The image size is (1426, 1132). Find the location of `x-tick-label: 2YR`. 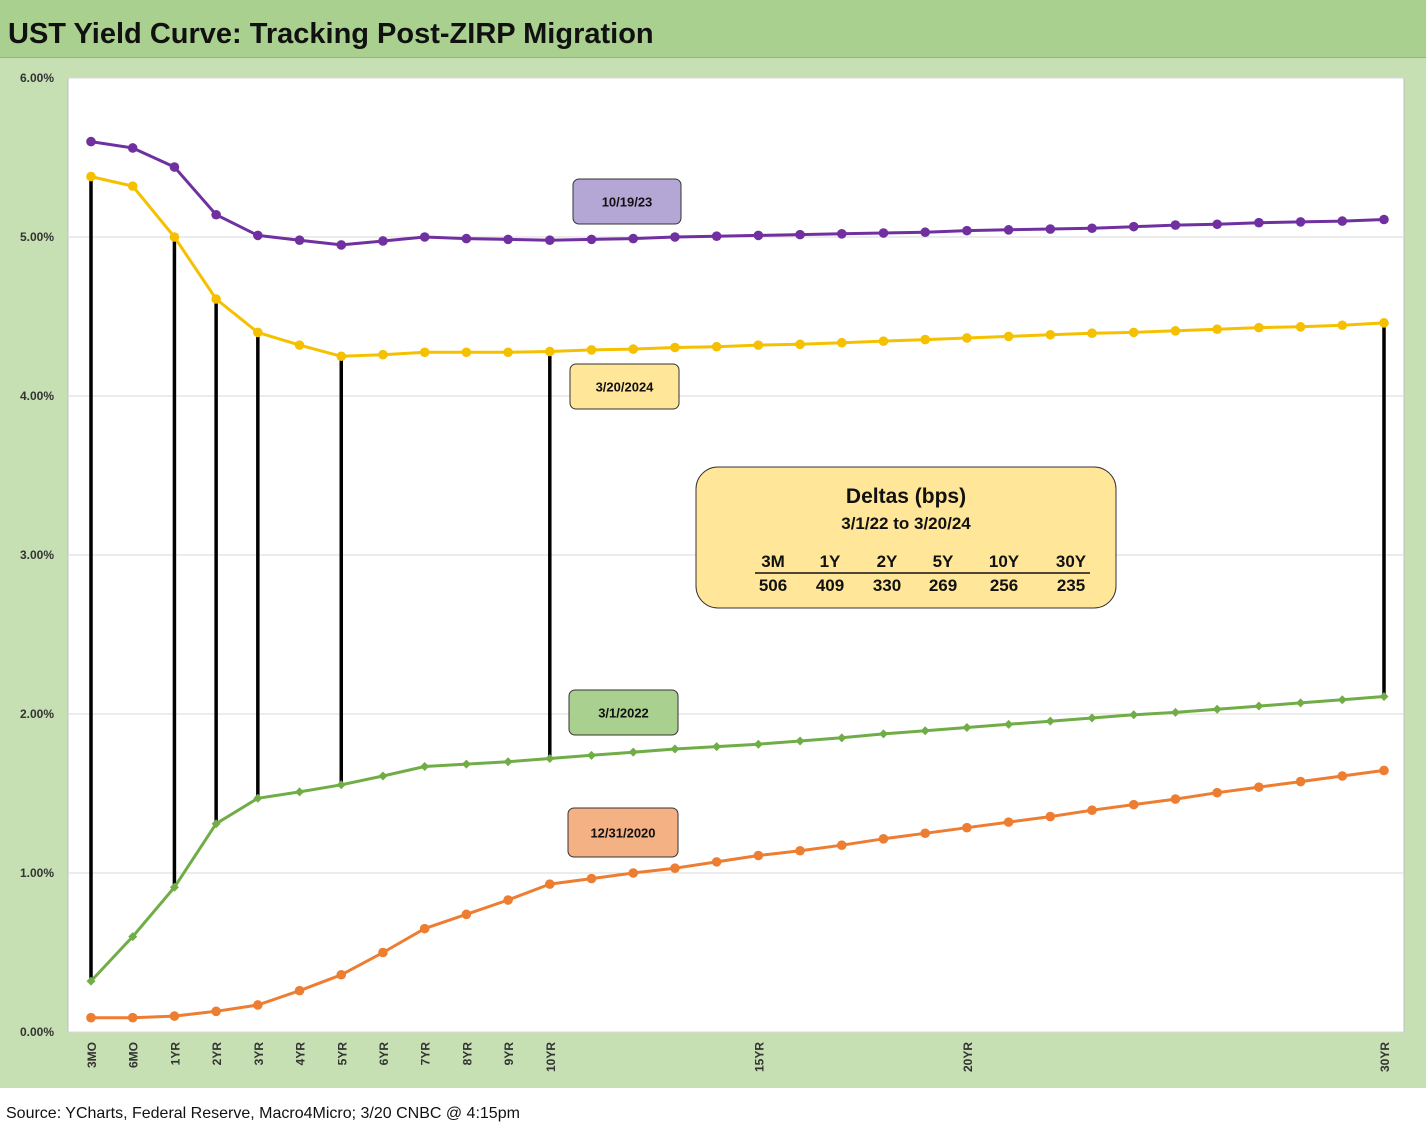

x-tick-label: 2YR is located at coordinates (217, 1054).